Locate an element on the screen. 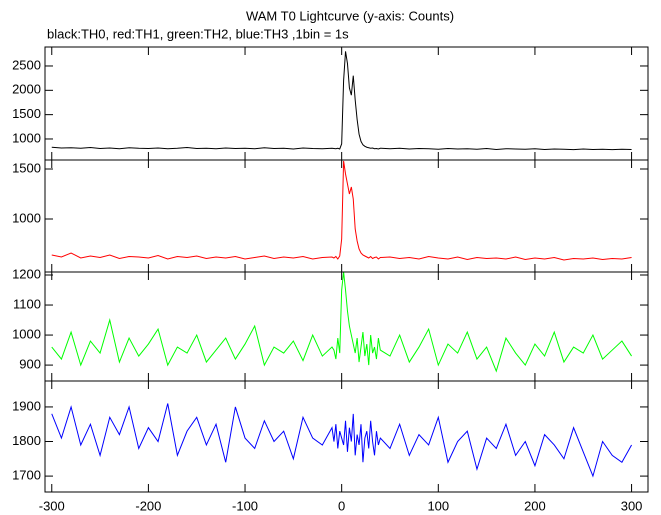 Image resolution: width=661 pixels, height=515 pixels. x-tick-label: 0 is located at coordinates (341, 505).